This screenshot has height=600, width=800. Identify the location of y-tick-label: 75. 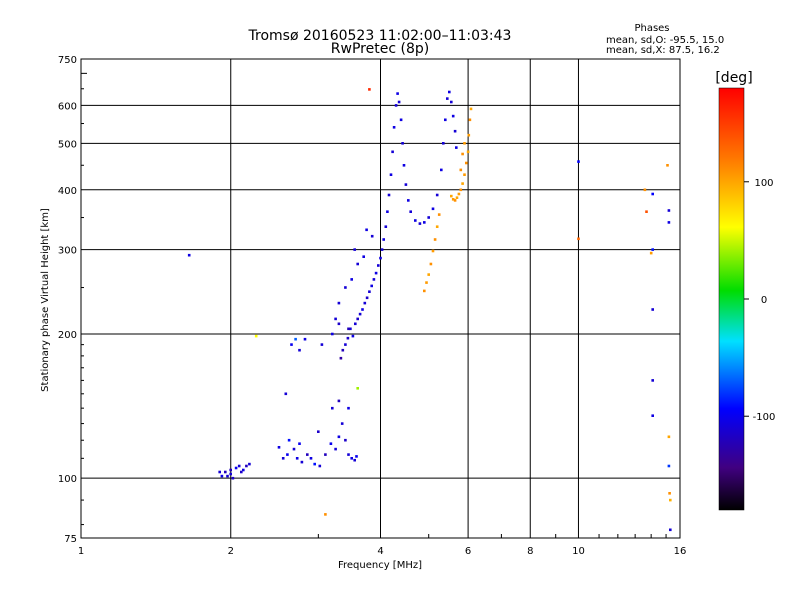
(70, 539).